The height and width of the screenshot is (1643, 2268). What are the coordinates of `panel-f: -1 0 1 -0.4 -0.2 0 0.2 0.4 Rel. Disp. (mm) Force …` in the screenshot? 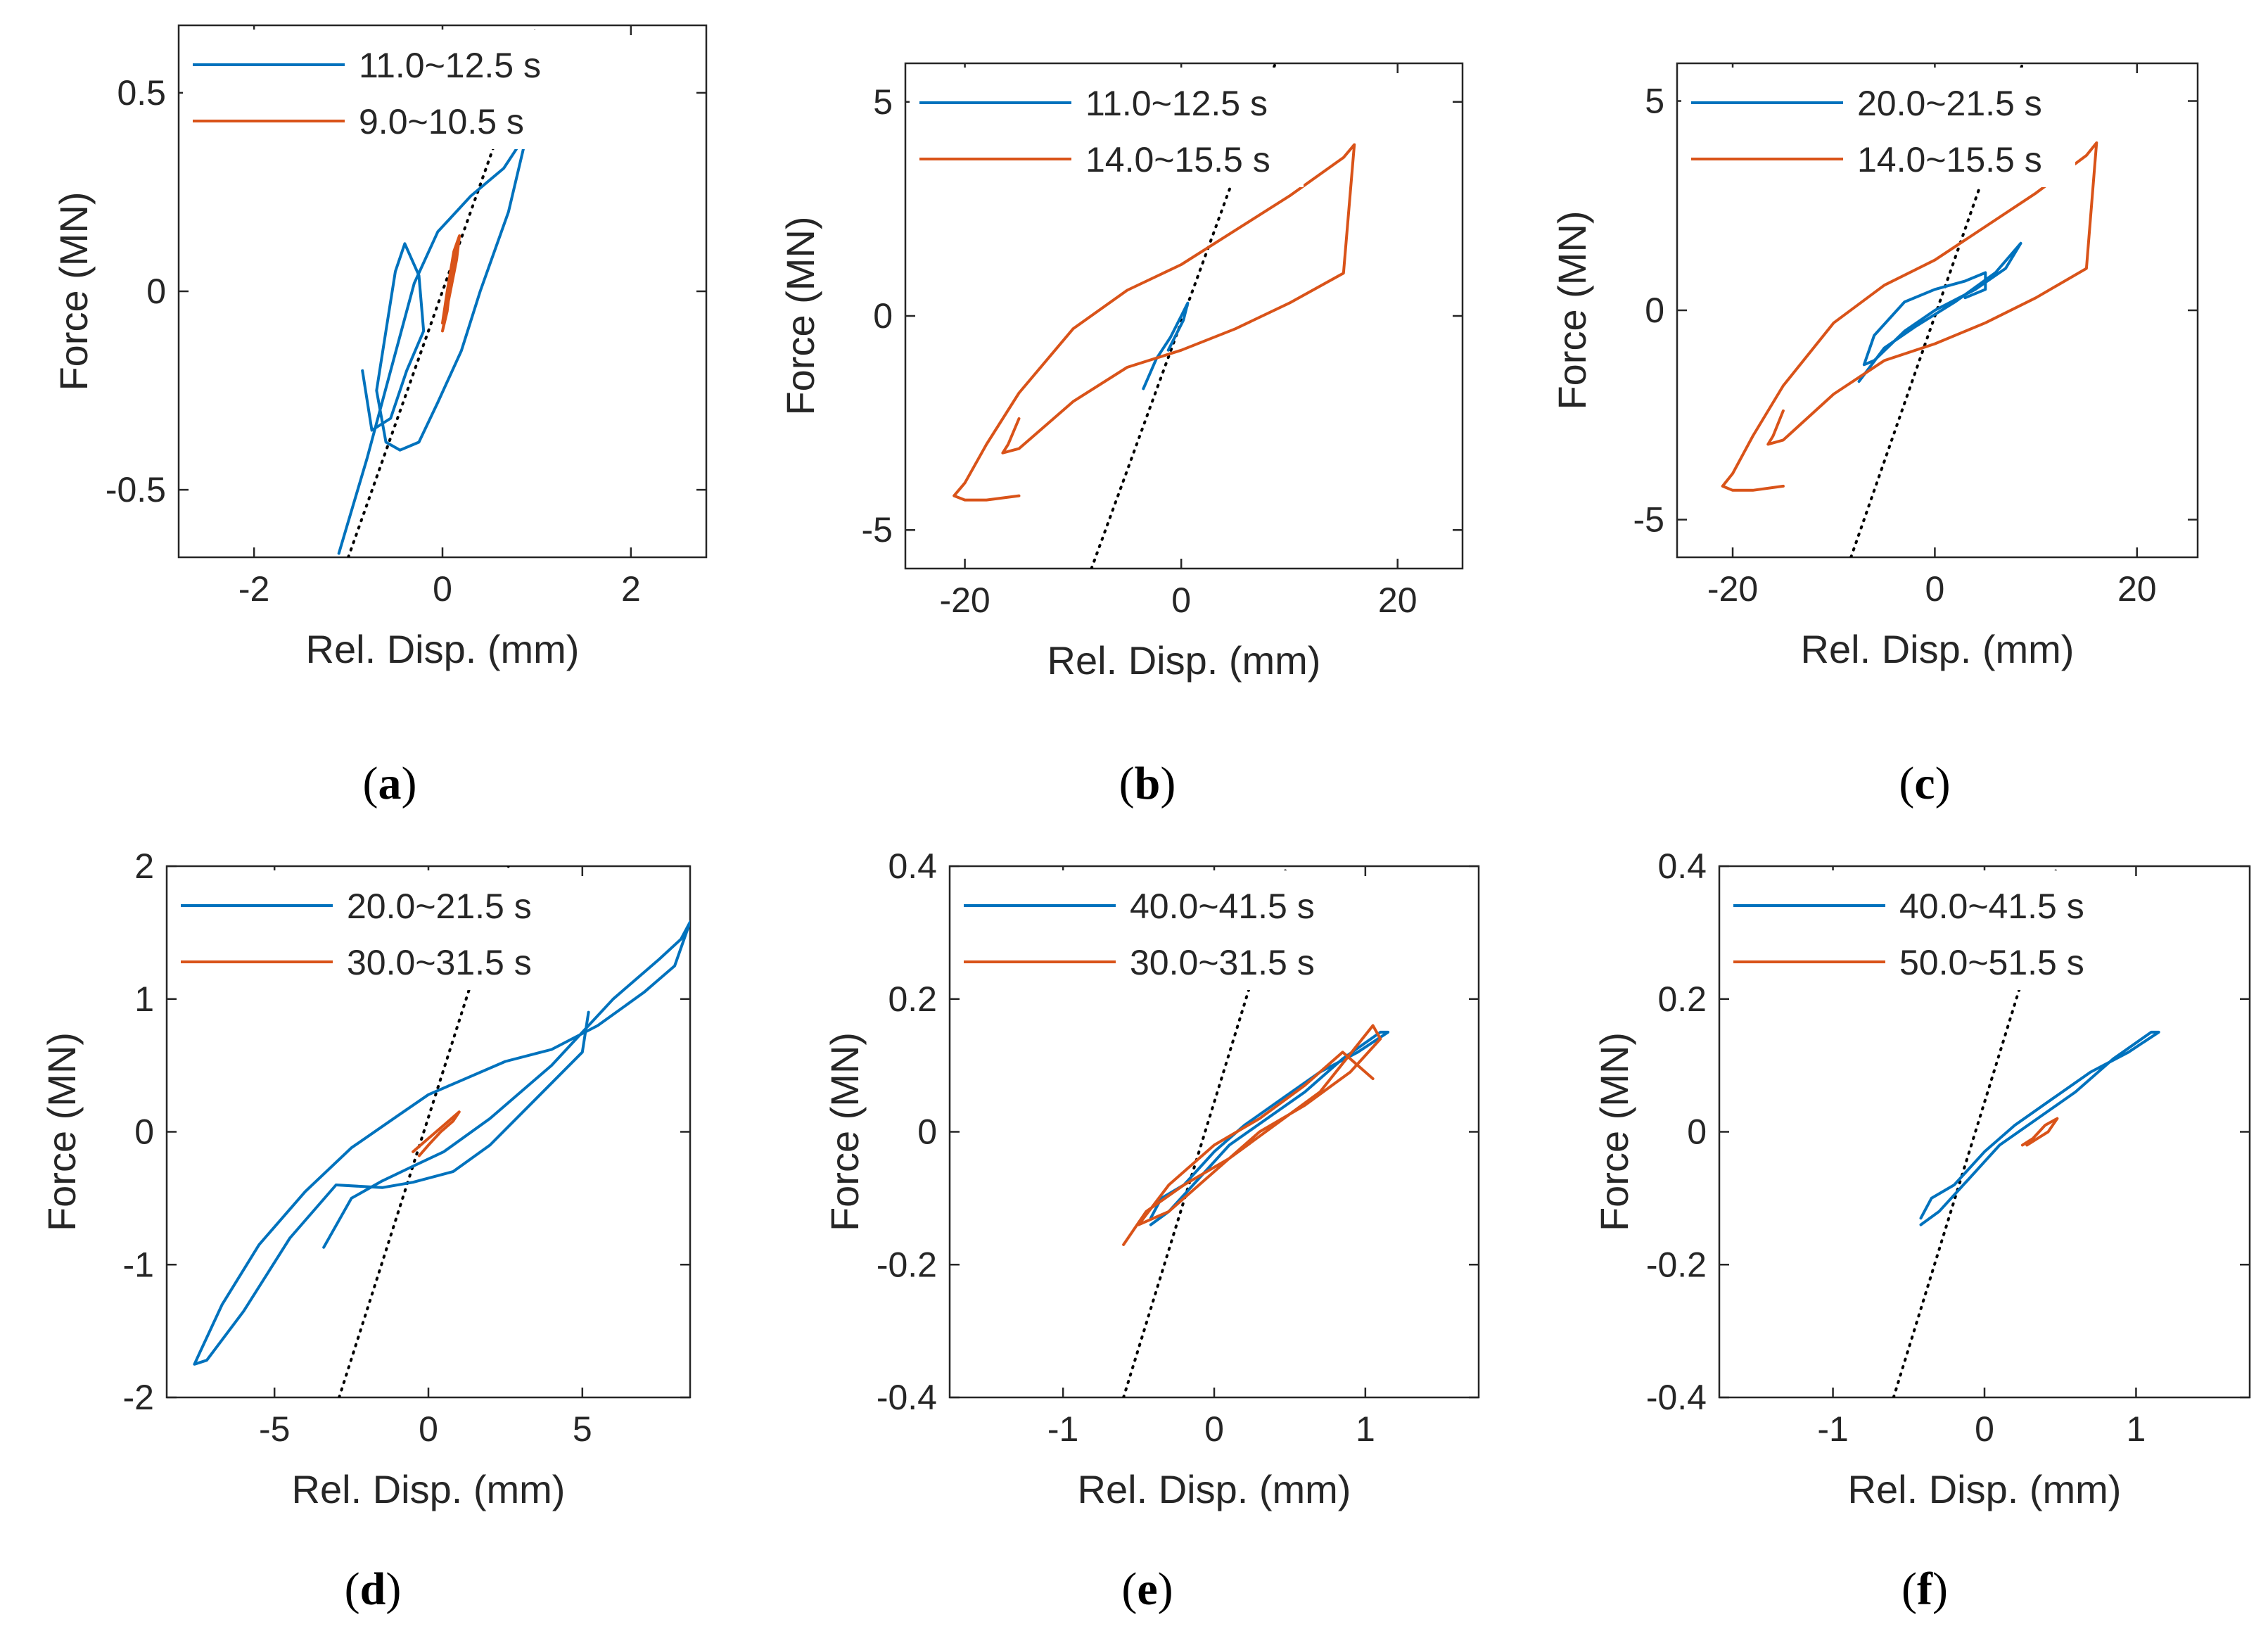 It's located at (1921, 1231).